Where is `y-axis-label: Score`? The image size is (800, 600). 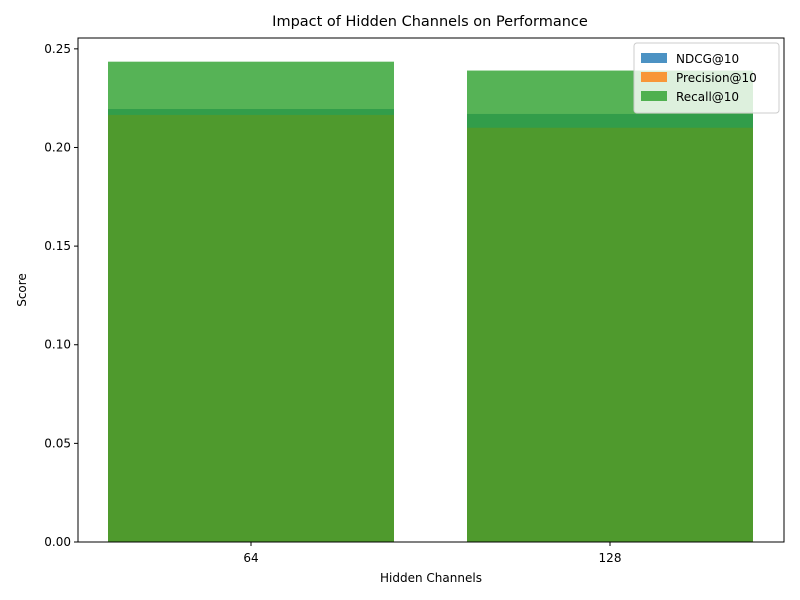 y-axis-label: Score is located at coordinates (22, 290).